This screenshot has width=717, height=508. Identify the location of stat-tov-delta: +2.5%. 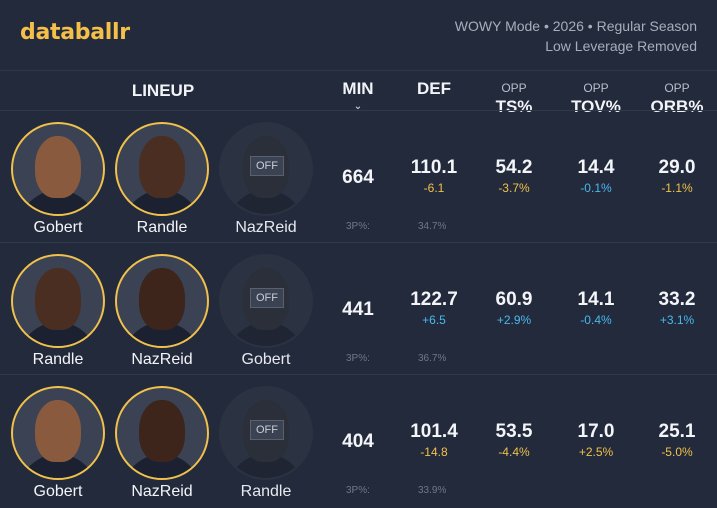
(596, 452).